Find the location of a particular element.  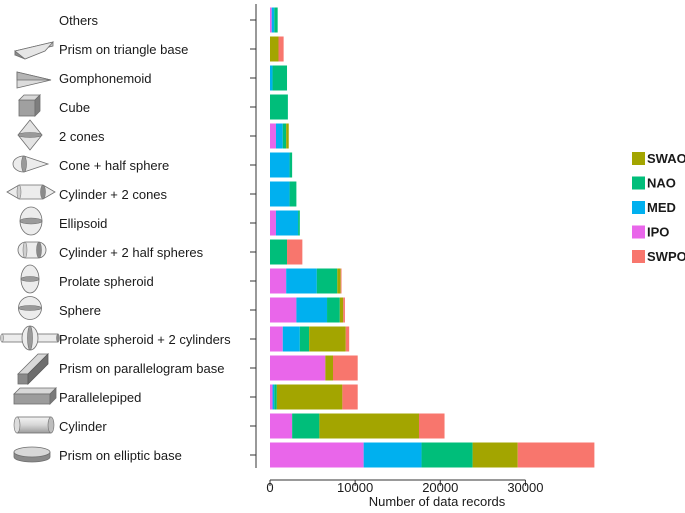

x-tick-label-10000: 10000 is located at coordinates (355, 487).